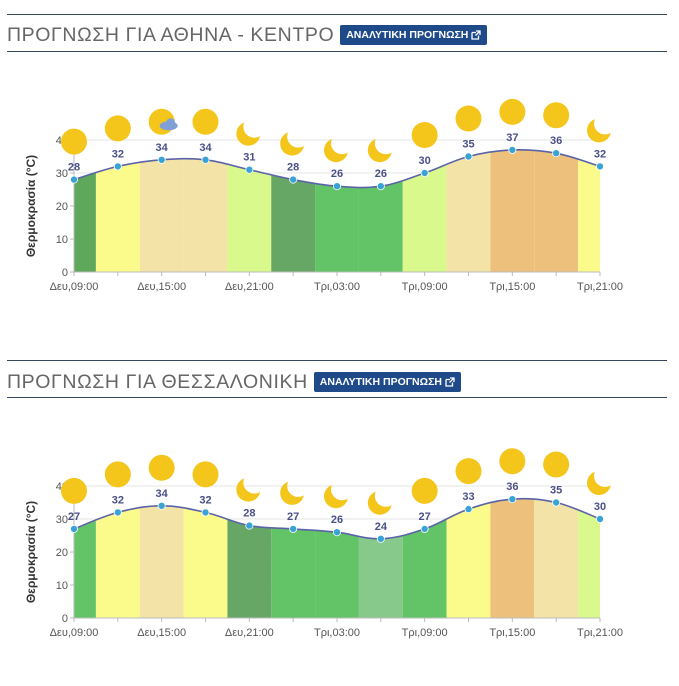 This screenshot has width=679, height=686. What do you see at coordinates (512, 633) in the screenshot?
I see `x-tick-label: Τρι,15:00` at bounding box center [512, 633].